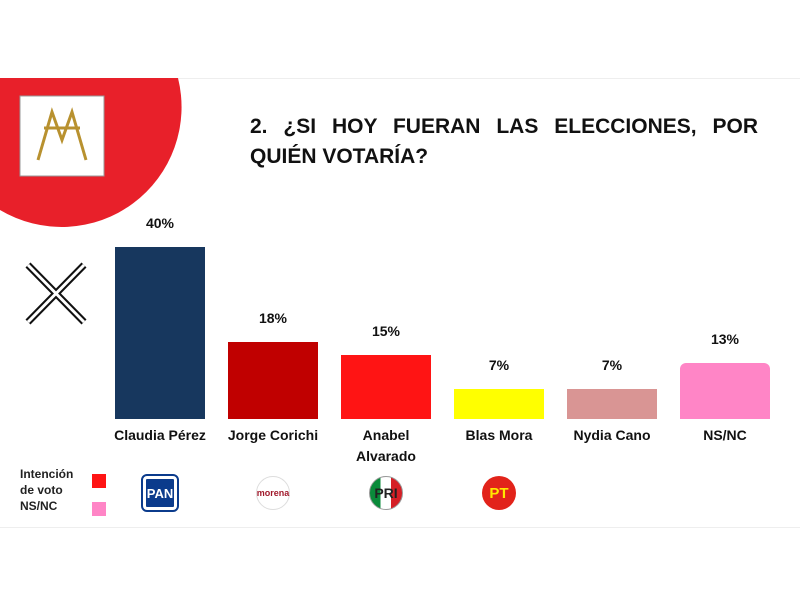 This screenshot has width=800, height=600. I want to click on legend-label: Intención de voto, so click(47, 482).